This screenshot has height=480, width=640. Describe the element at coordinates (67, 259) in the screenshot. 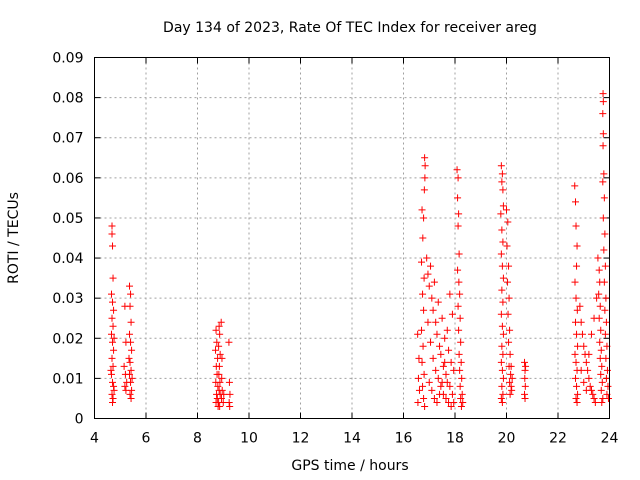

I see `y-tick-label: 0.04` at that location.